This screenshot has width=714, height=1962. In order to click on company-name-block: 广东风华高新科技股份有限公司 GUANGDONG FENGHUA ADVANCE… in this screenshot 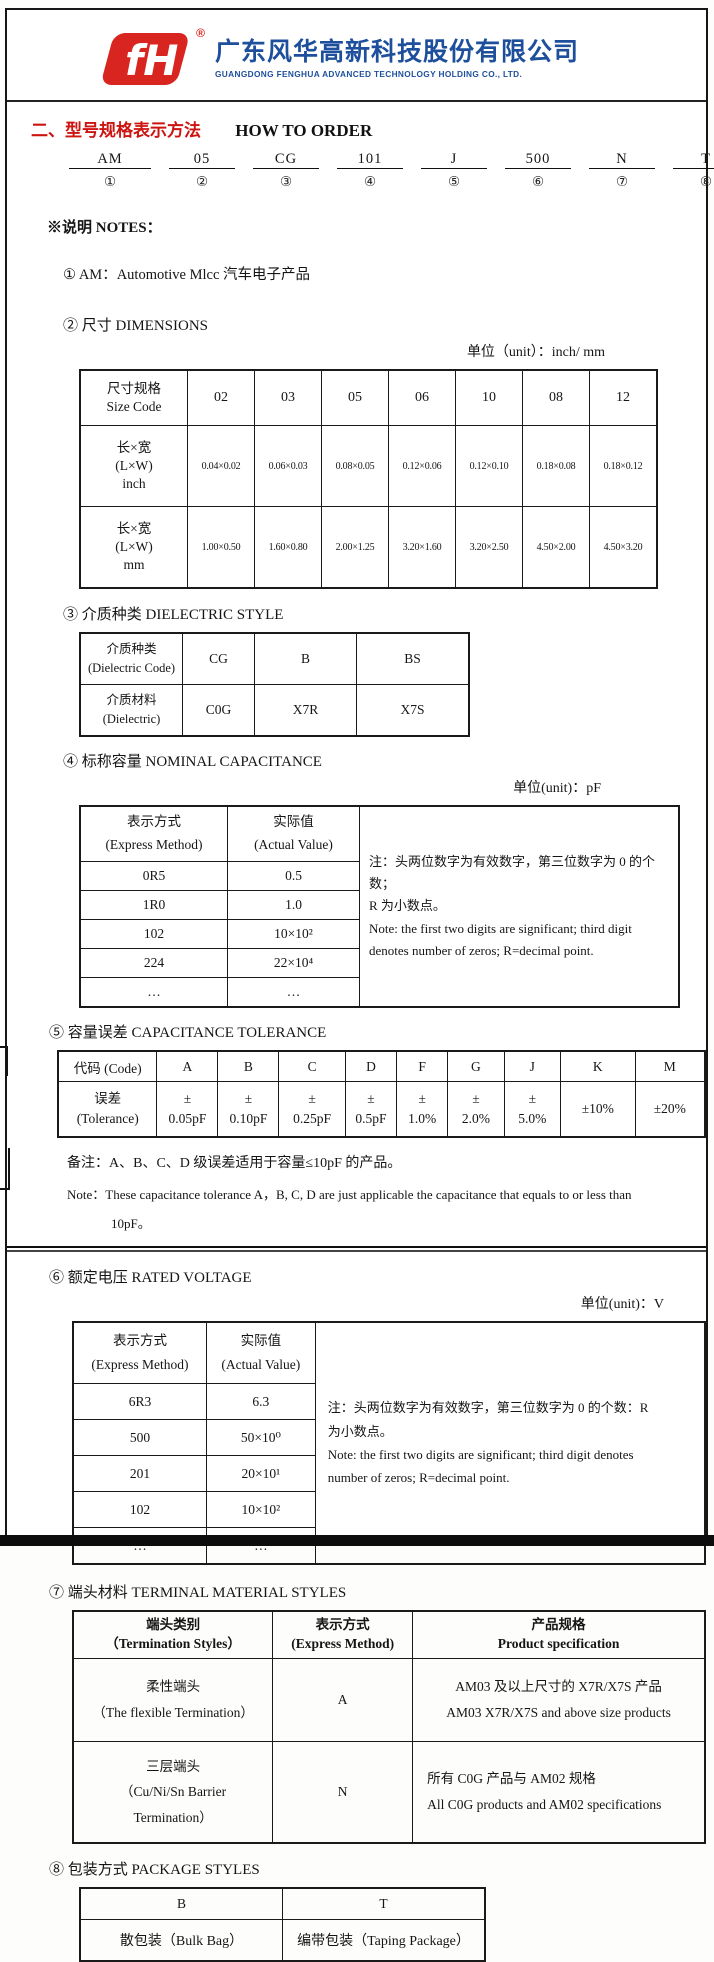, I will do `click(397, 59)`.